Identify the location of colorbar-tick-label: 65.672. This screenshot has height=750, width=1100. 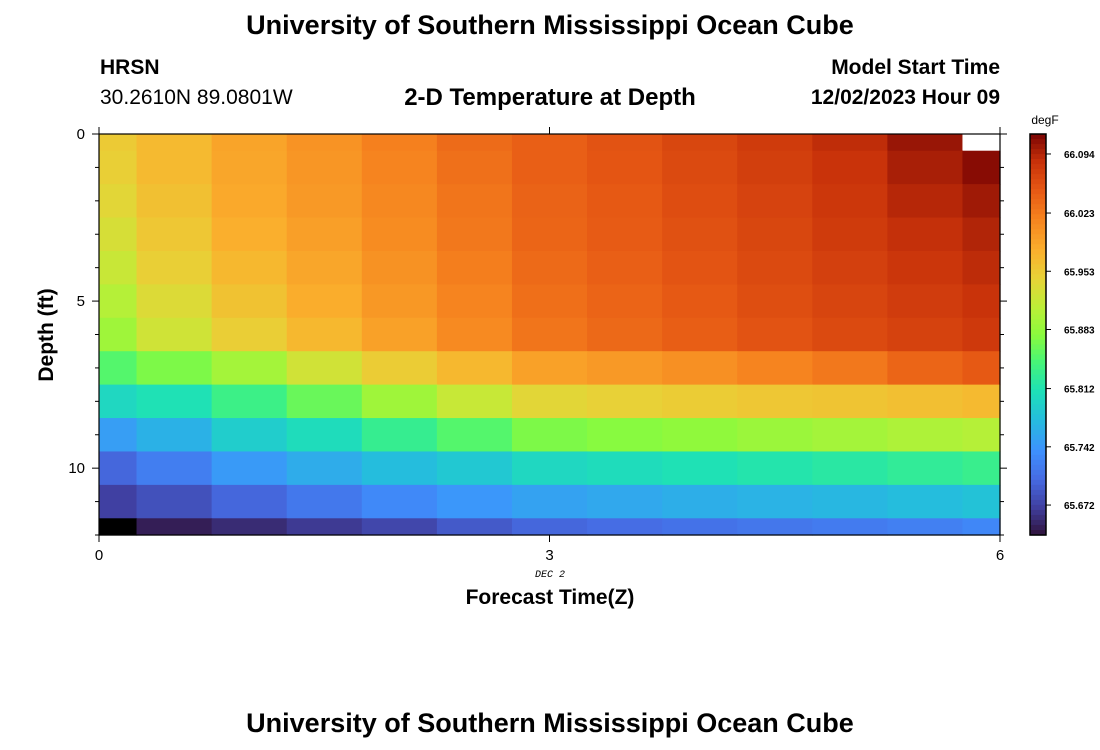
(1079, 506).